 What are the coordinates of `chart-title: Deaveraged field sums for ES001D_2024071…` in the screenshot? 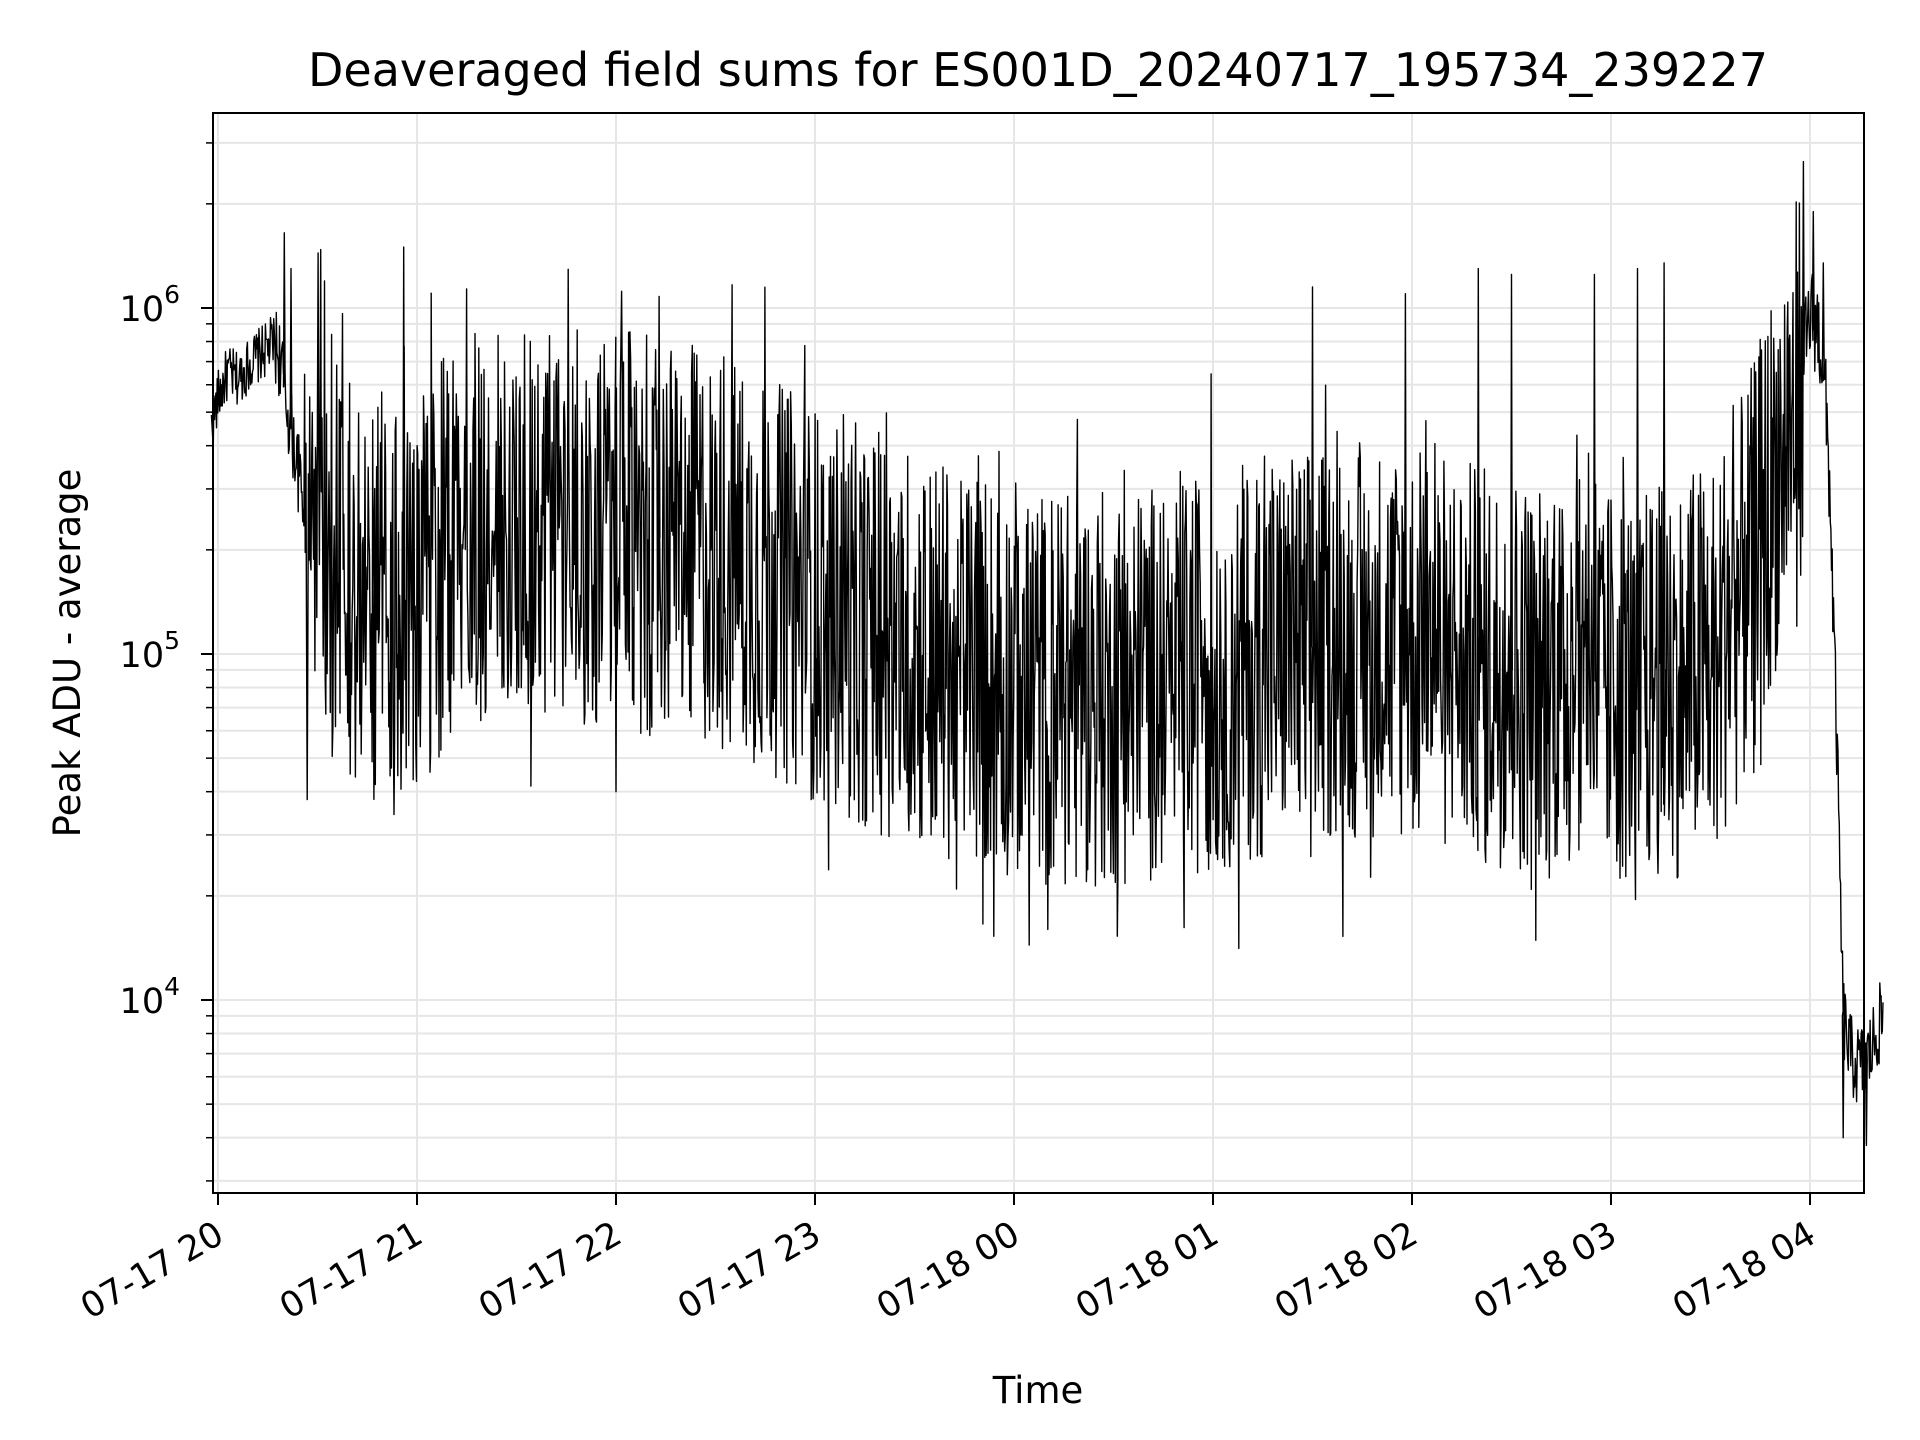 It's located at (1038, 70).